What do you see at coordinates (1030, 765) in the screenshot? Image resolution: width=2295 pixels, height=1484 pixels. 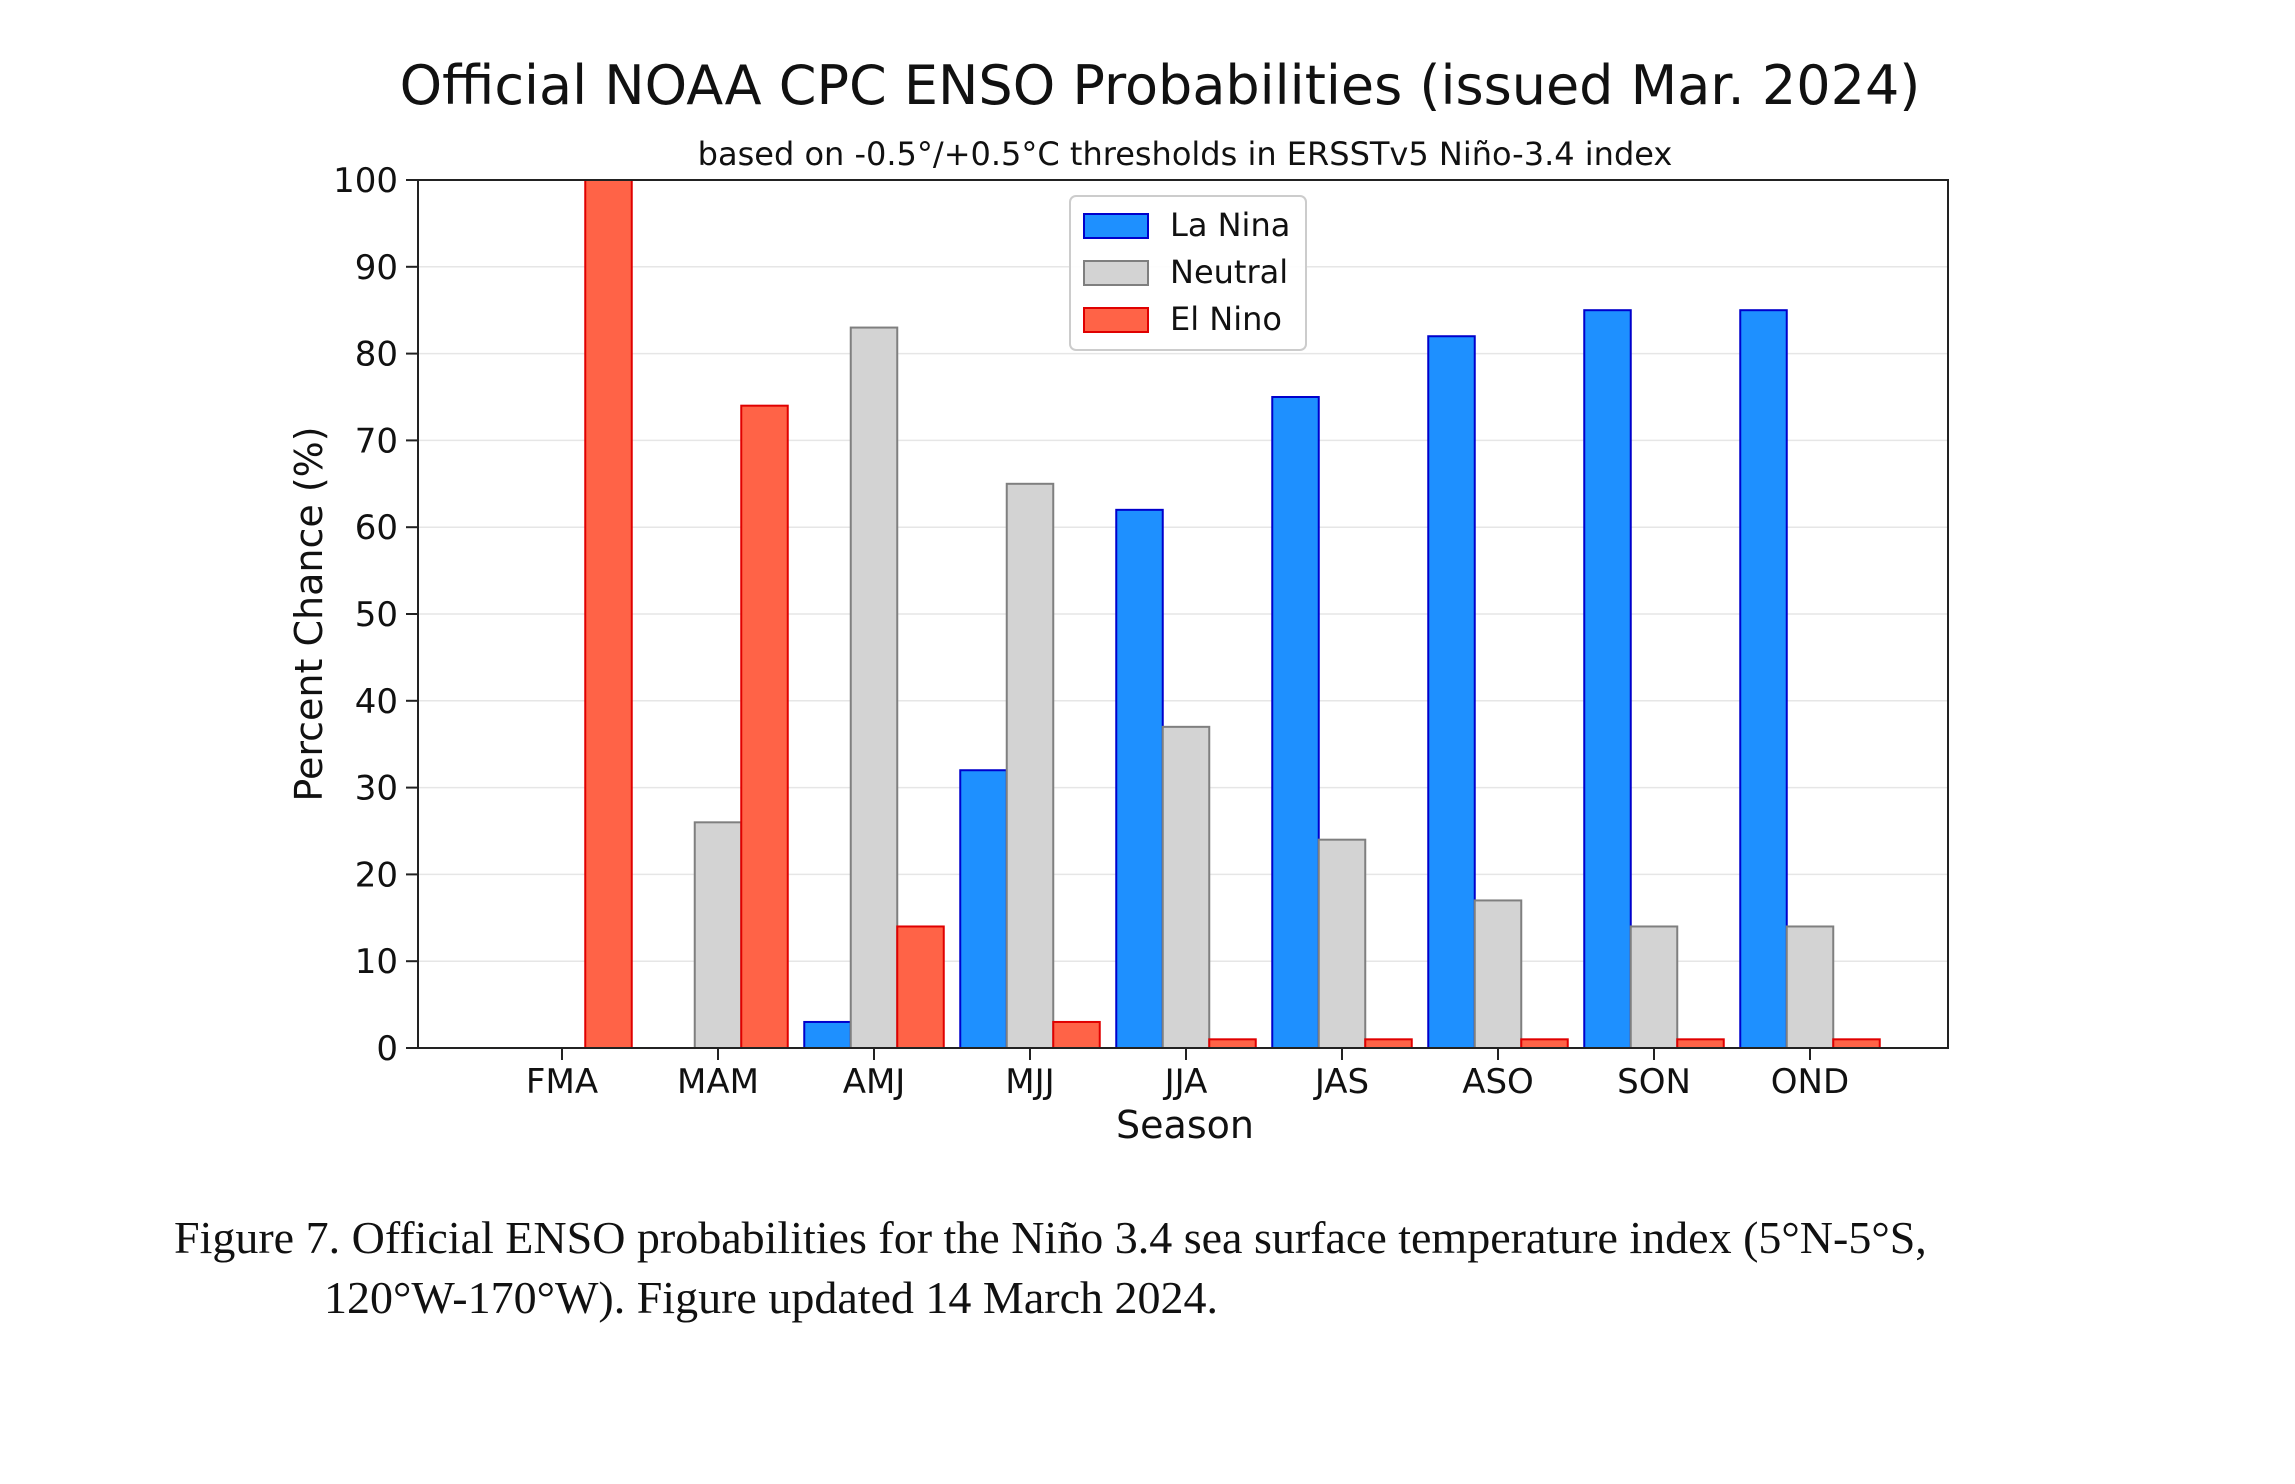 I see `bar-neutral-mjj` at bounding box center [1030, 765].